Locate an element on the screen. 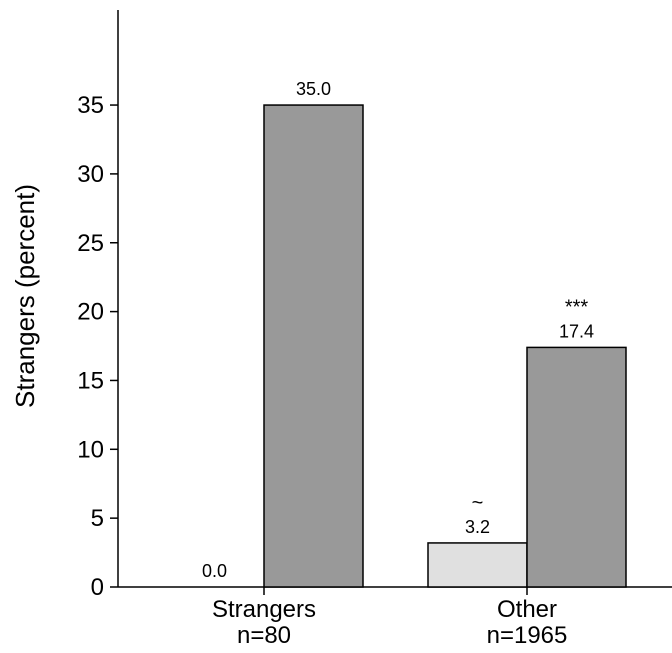 Image resolution: width=672 pixels, height=653 pixels. significance-label: *** is located at coordinates (577, 307).